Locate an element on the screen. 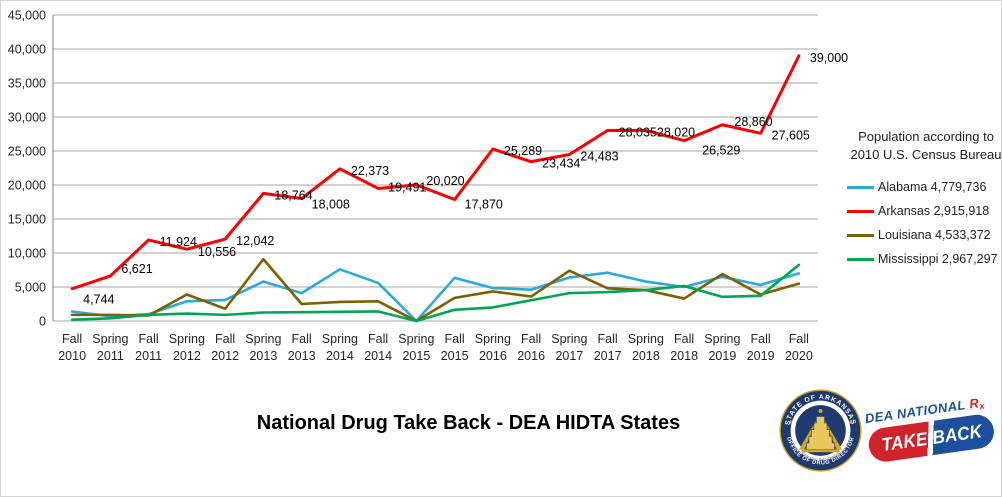 The image size is (1002, 497). legend-label: Arkansas 2,915,918 is located at coordinates (934, 211).